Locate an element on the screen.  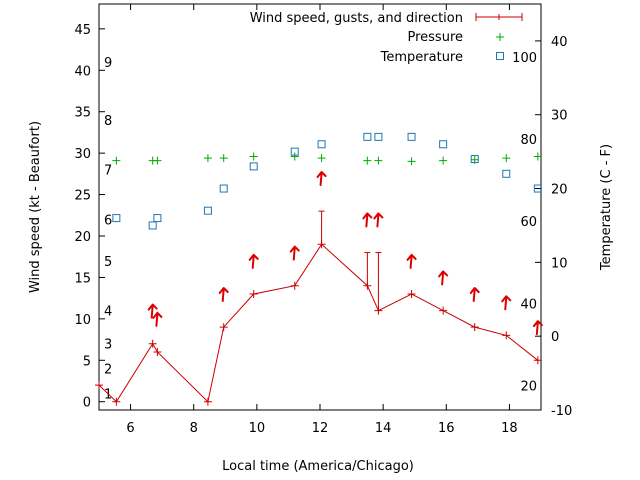
y-tick-label-left: 30 is located at coordinates (82, 154).